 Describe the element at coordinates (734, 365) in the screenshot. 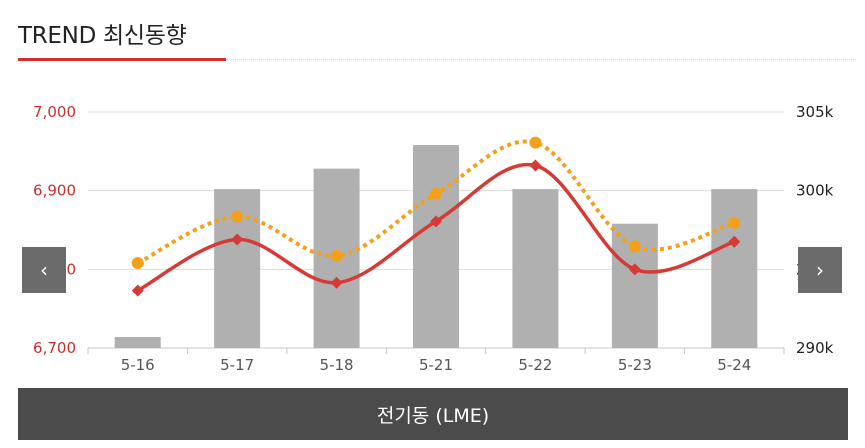

I see `x-tick-label: 5-24` at that location.